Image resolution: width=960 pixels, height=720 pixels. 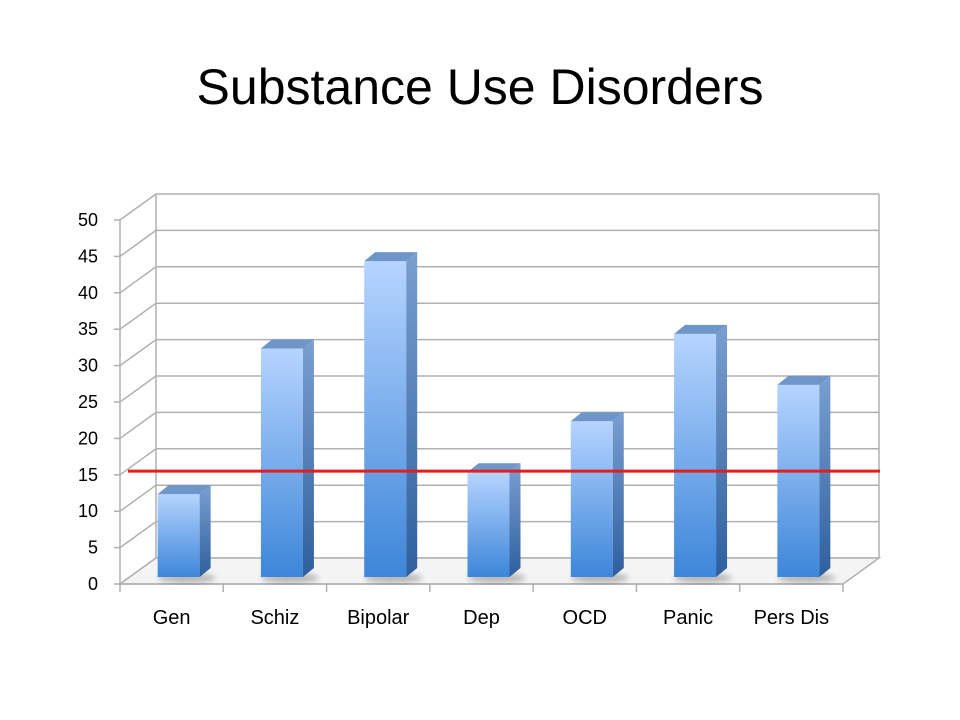 What do you see at coordinates (481, 618) in the screenshot?
I see `x-tick-label: Dep` at bounding box center [481, 618].